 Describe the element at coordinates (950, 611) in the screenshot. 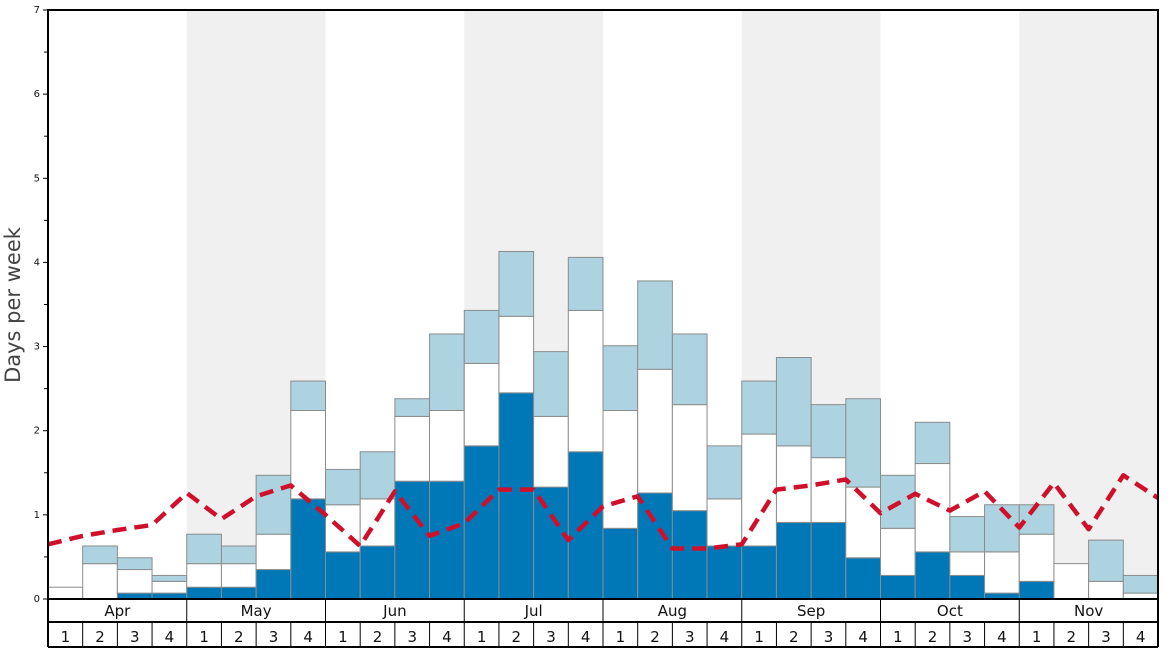

I see `month-label-oct: Oct` at that location.